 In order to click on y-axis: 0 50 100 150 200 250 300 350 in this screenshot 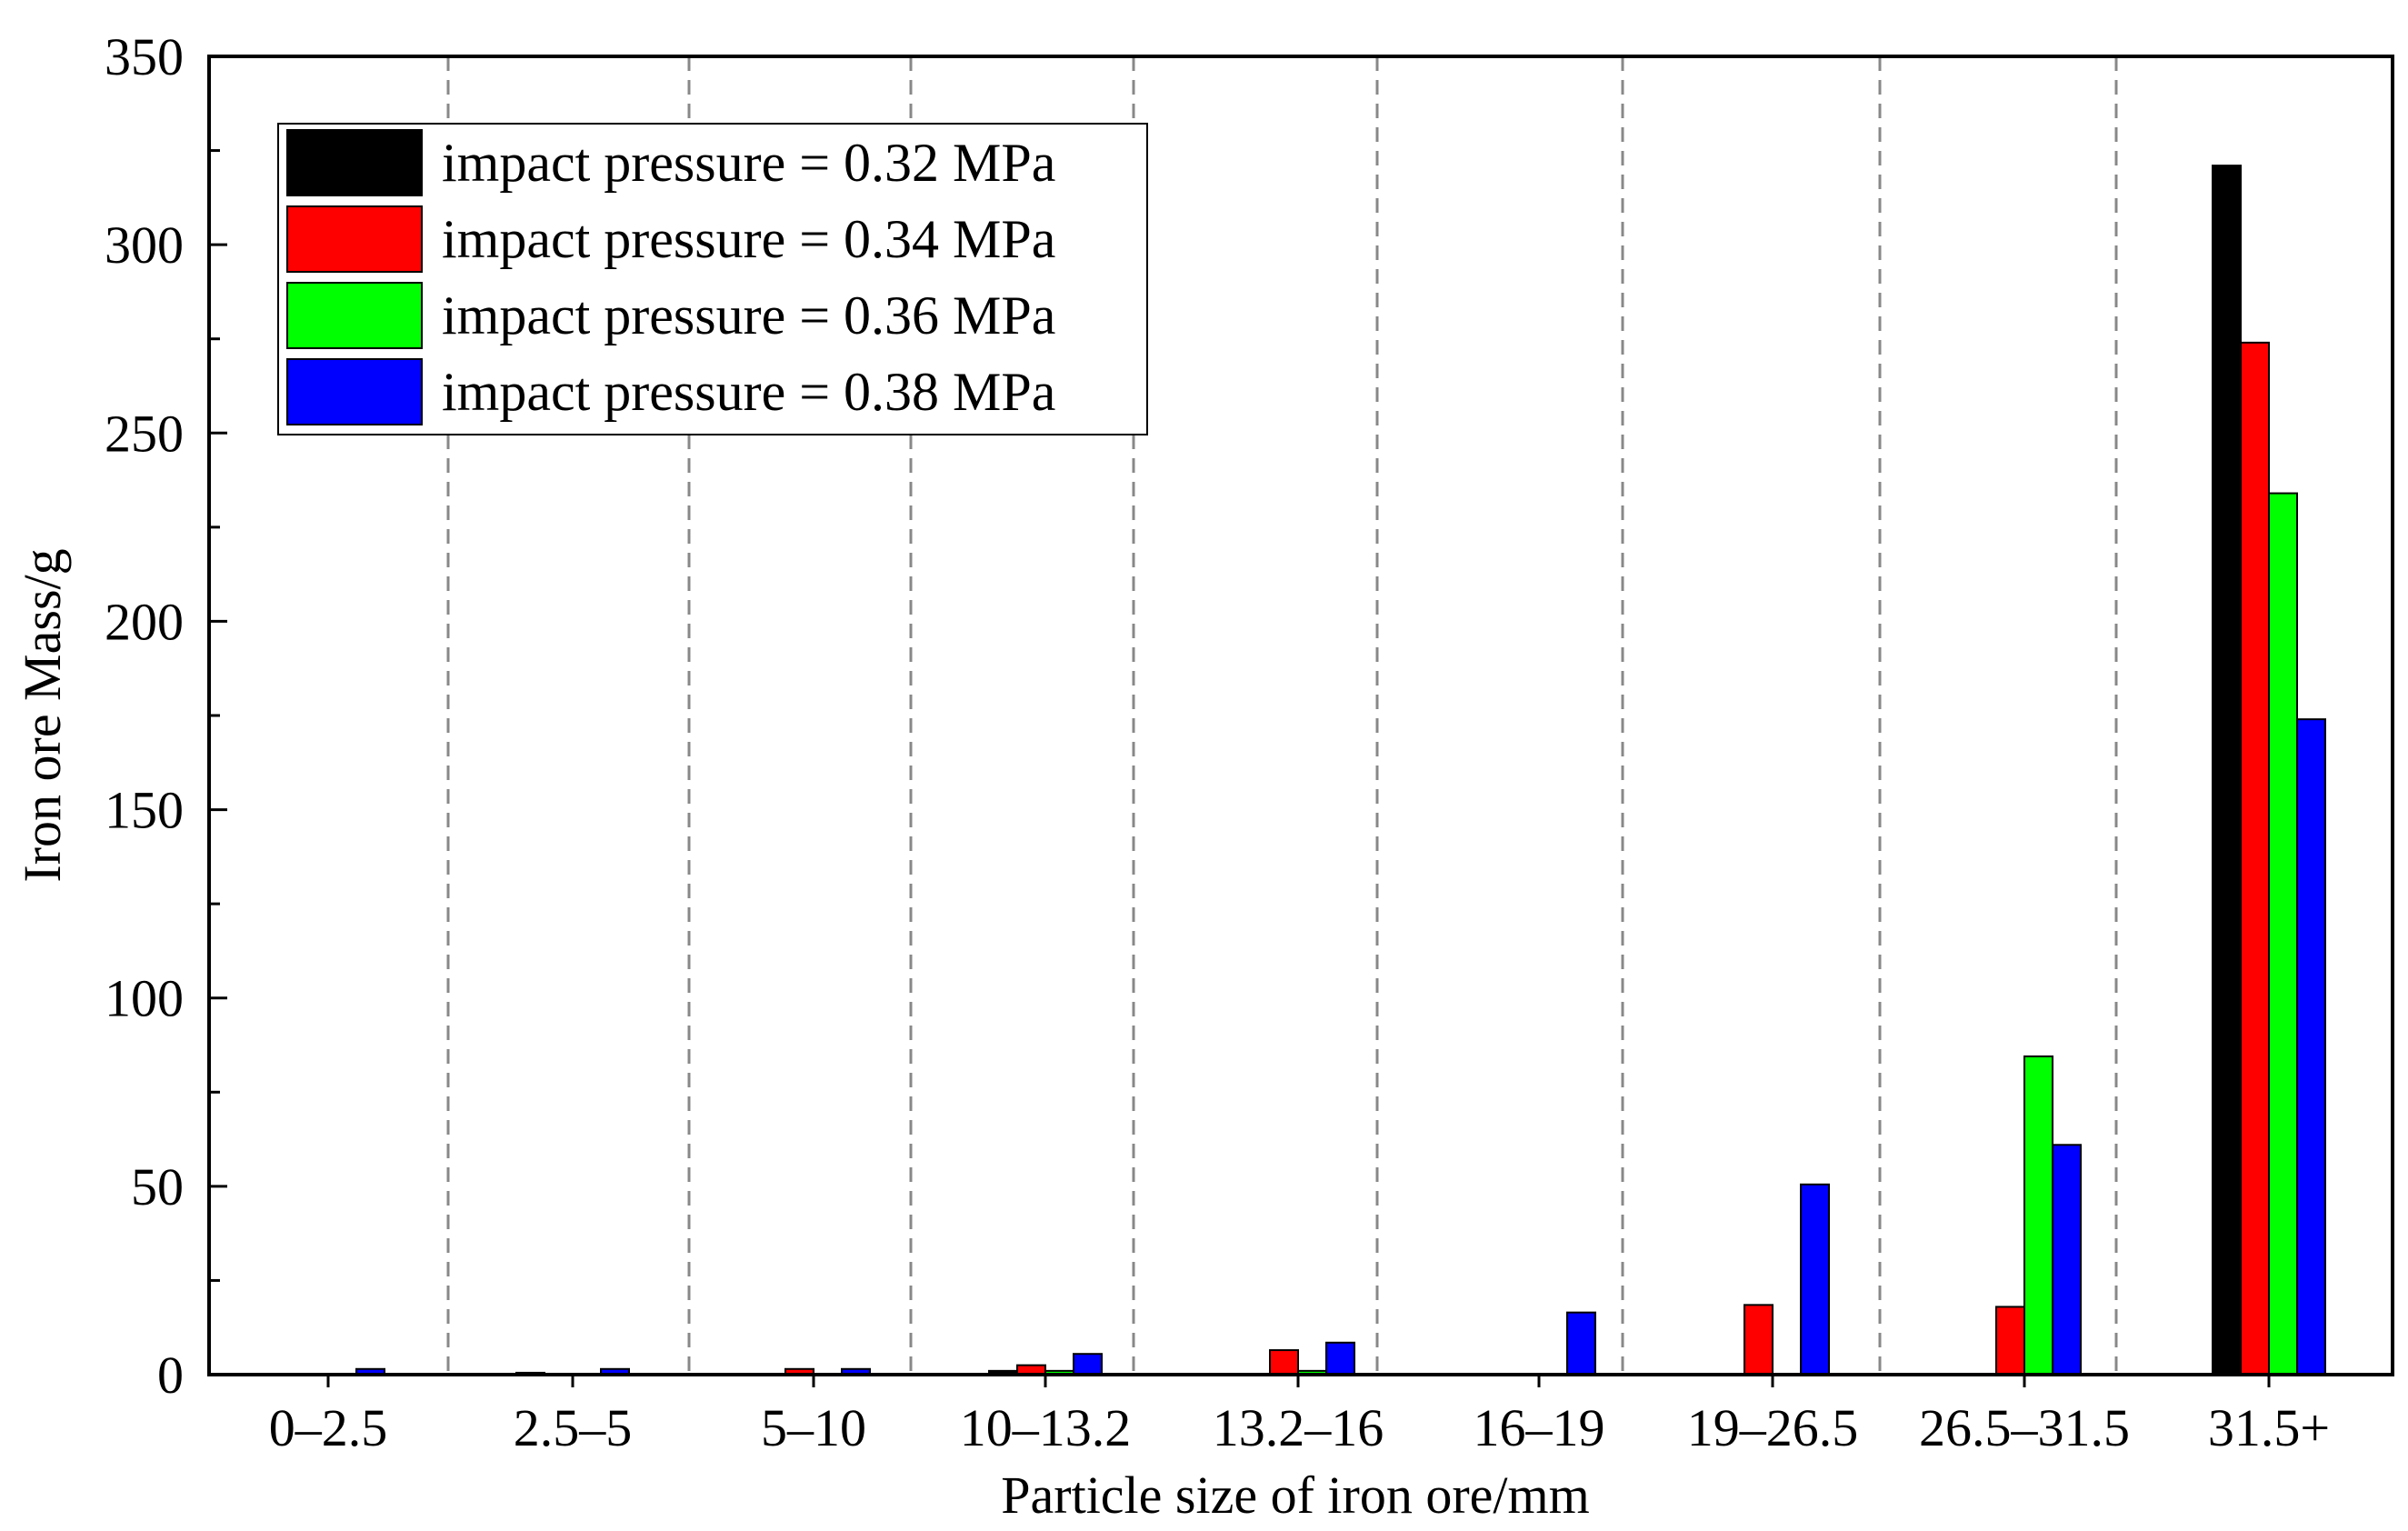, I will do `click(166, 716)`.